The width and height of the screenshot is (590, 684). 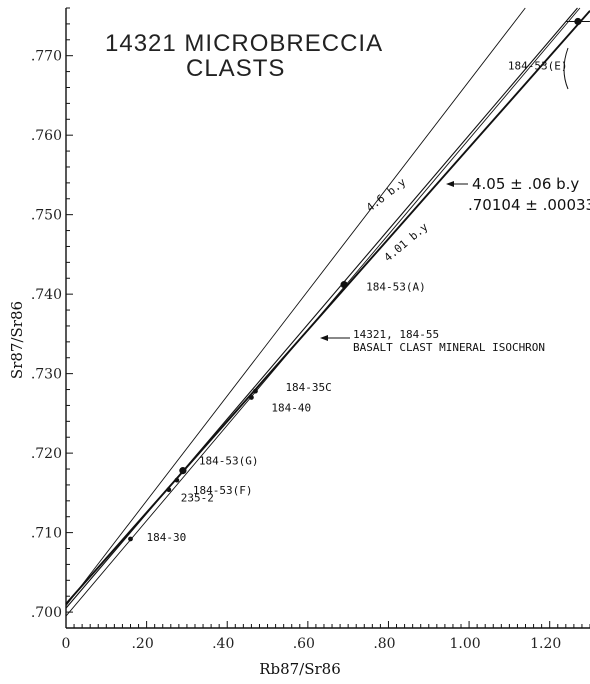 What do you see at coordinates (17, 340) in the screenshot?
I see `y-axis-title: Sr87/Sr86` at bounding box center [17, 340].